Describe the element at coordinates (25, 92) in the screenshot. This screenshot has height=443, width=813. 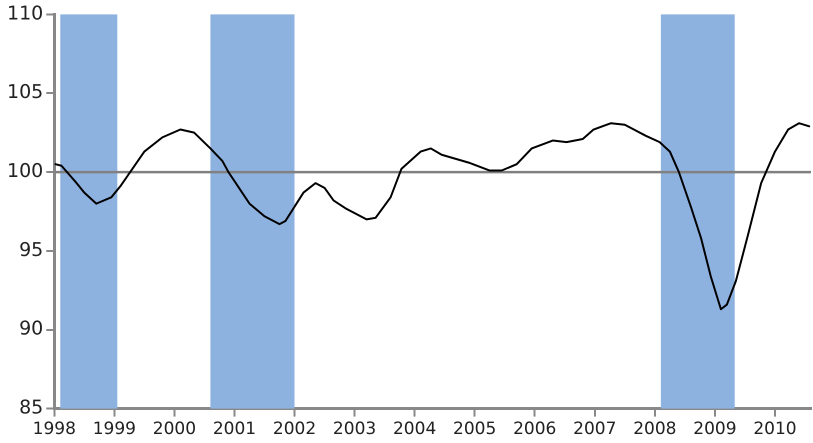
I see `y-tick-label: 105` at that location.